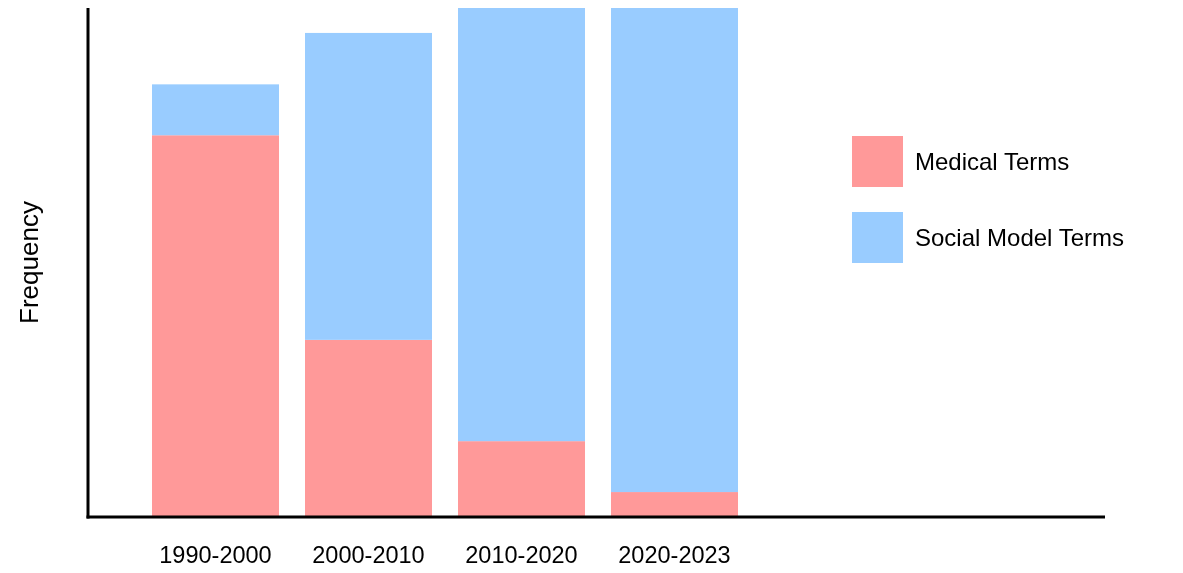 The image size is (1183, 573). Describe the element at coordinates (368, 555) in the screenshot. I see `x-tick-label: 2000-2010` at that location.